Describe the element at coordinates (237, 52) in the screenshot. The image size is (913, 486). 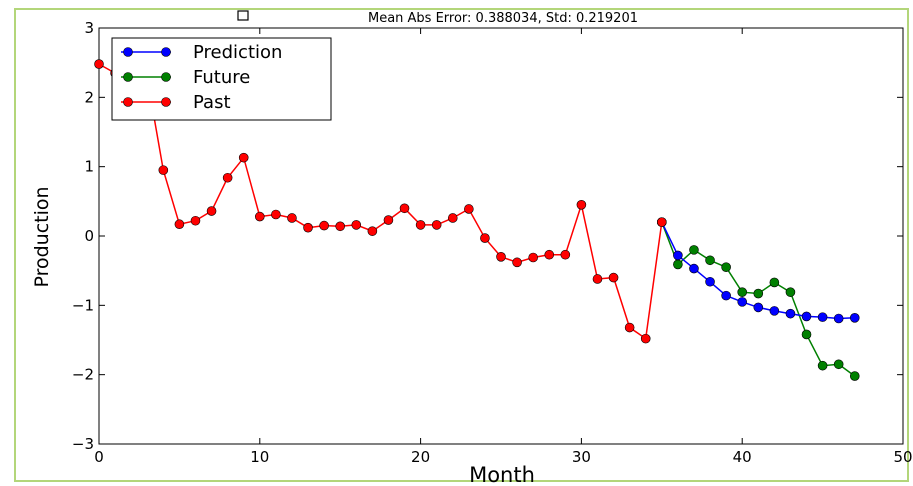
I see `legend-prediction-label: Prediction` at that location.